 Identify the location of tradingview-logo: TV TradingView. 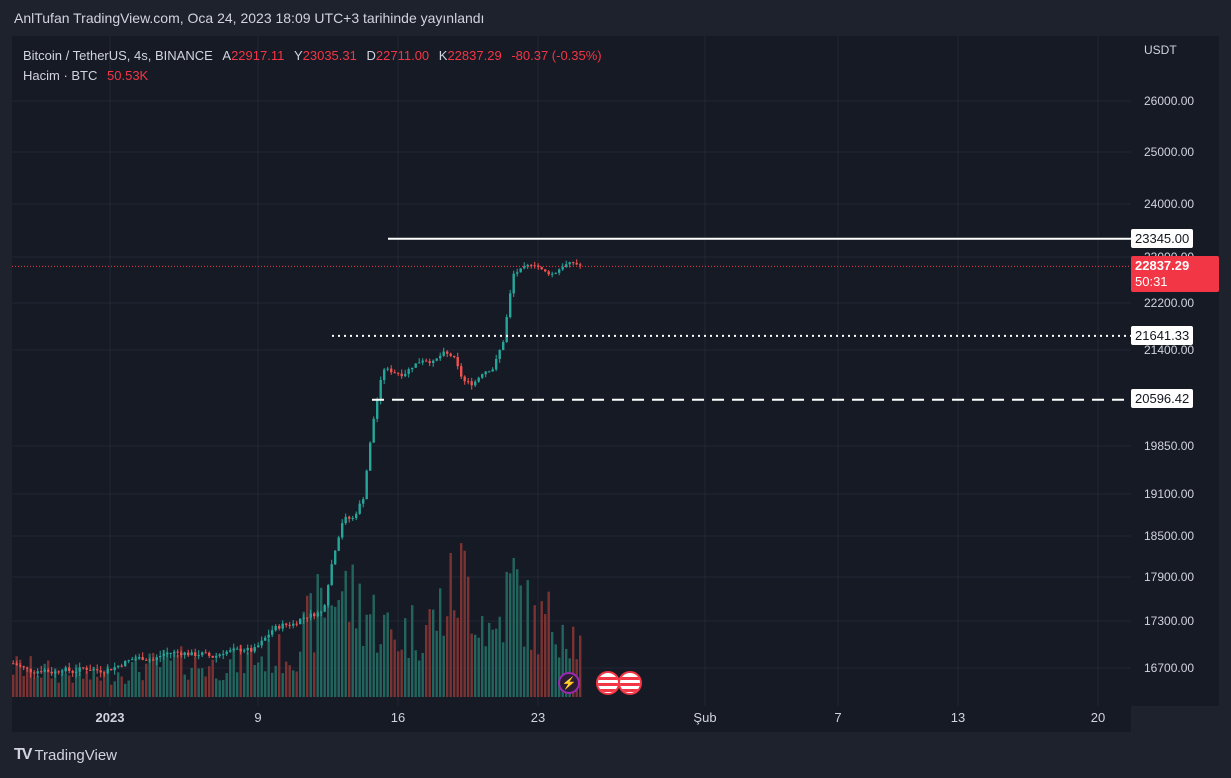
(65, 755).